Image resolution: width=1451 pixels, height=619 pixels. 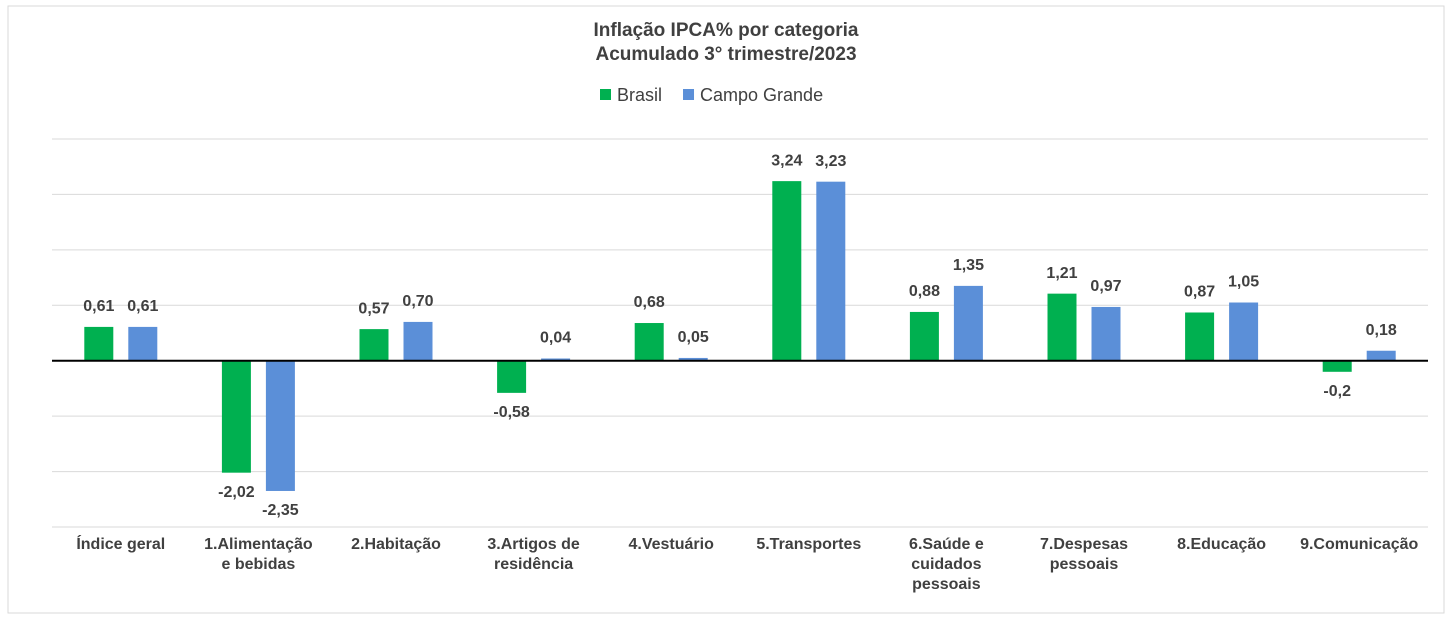 What do you see at coordinates (808, 544) in the screenshot?
I see `x-tick-label: 5.Transportes` at bounding box center [808, 544].